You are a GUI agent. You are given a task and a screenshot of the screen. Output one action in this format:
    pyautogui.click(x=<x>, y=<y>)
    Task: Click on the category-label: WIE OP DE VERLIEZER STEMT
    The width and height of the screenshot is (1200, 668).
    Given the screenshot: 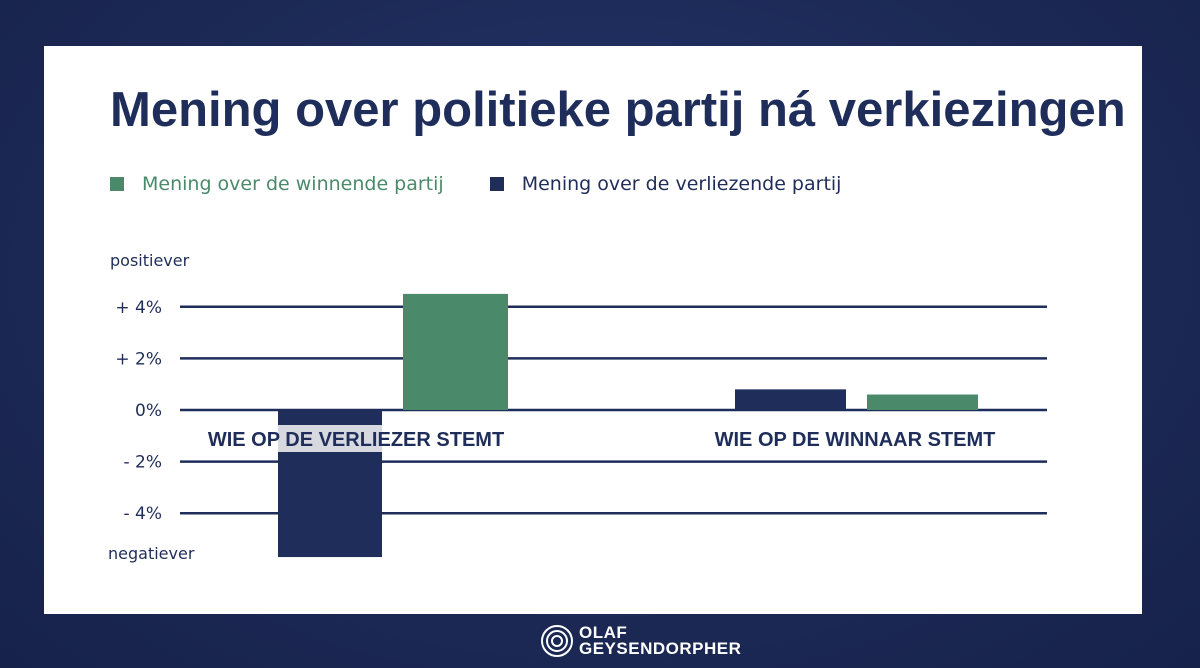 What is the action you would take?
    pyautogui.click(x=356, y=440)
    